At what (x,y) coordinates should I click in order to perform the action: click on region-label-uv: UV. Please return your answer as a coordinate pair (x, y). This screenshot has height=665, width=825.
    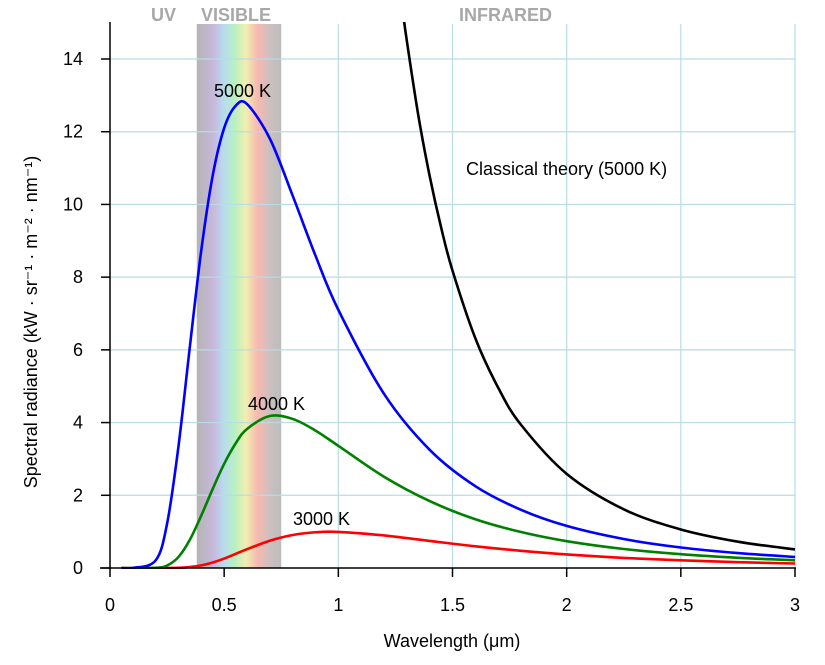
    Looking at the image, I should click on (163, 15).